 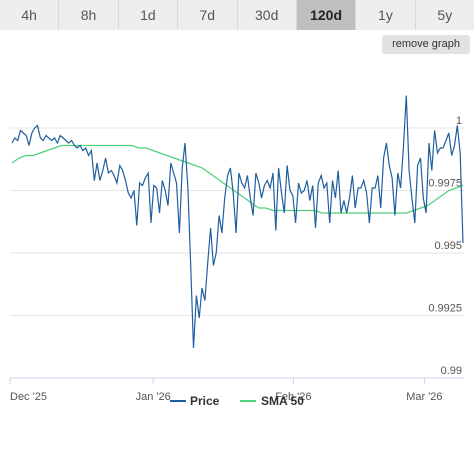 I want to click on timeframe-tabs: 4h 8h 1d 7d 30d 120d 1y 5y, so click(x=237, y=15).